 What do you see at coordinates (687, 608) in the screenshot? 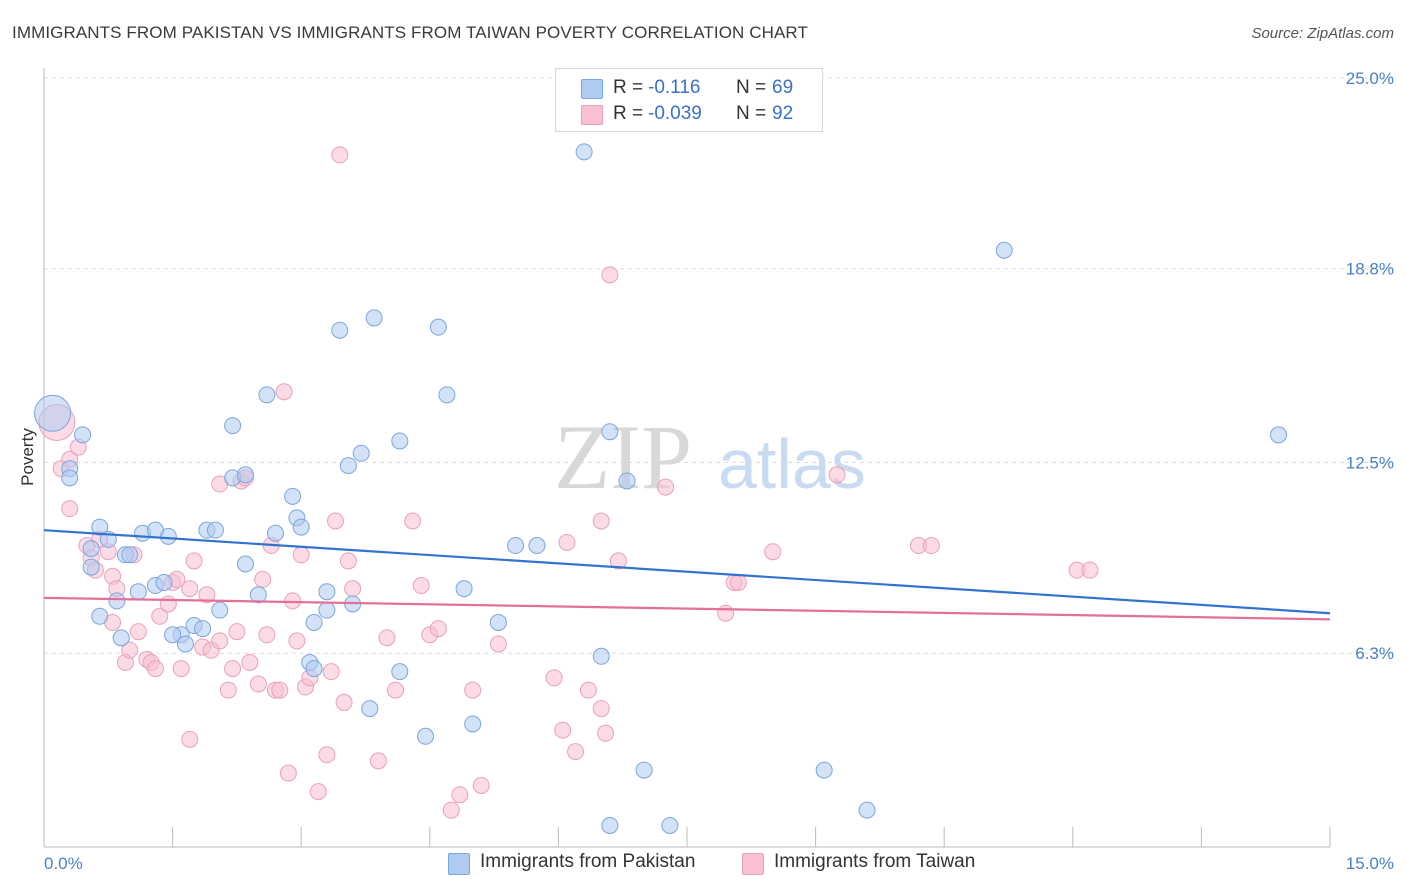
I see `taiwan-trend-line` at bounding box center [687, 608].